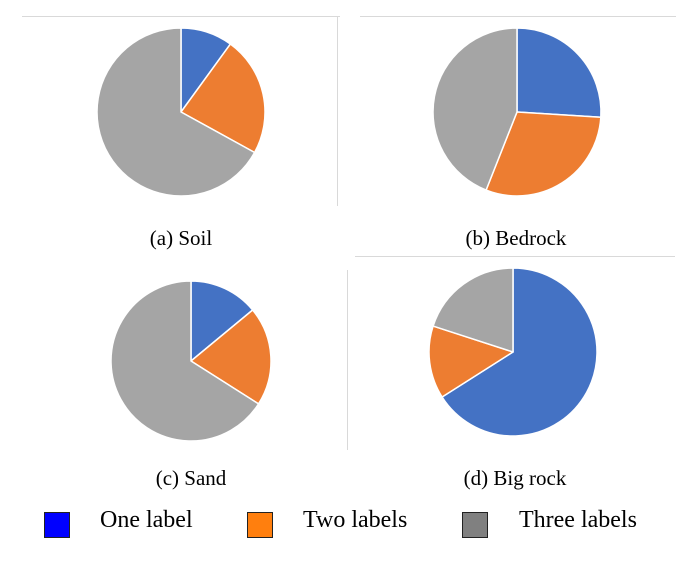  Describe the element at coordinates (146, 520) in the screenshot. I see `legend-label-one-label: One label` at that location.